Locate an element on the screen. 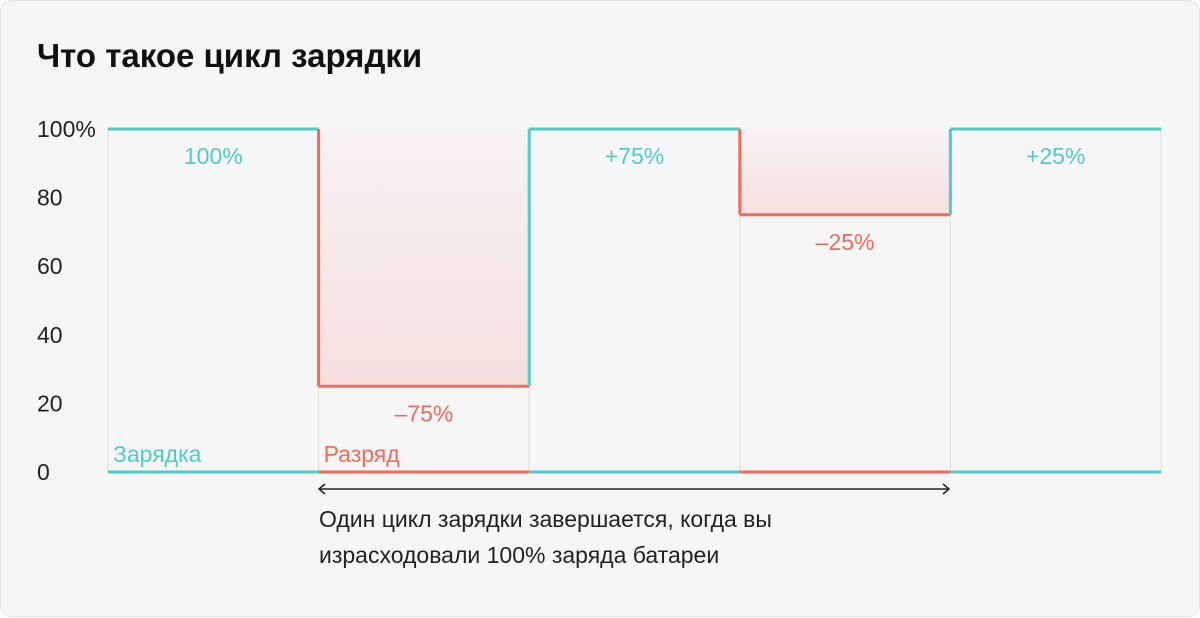  cycle-arrow-right-head is located at coordinates (946, 489).